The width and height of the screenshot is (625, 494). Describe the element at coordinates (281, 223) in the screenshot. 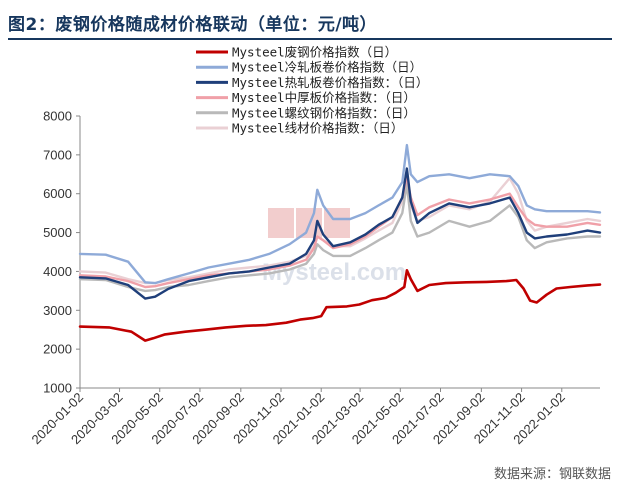

I see `watermark-logo` at that location.